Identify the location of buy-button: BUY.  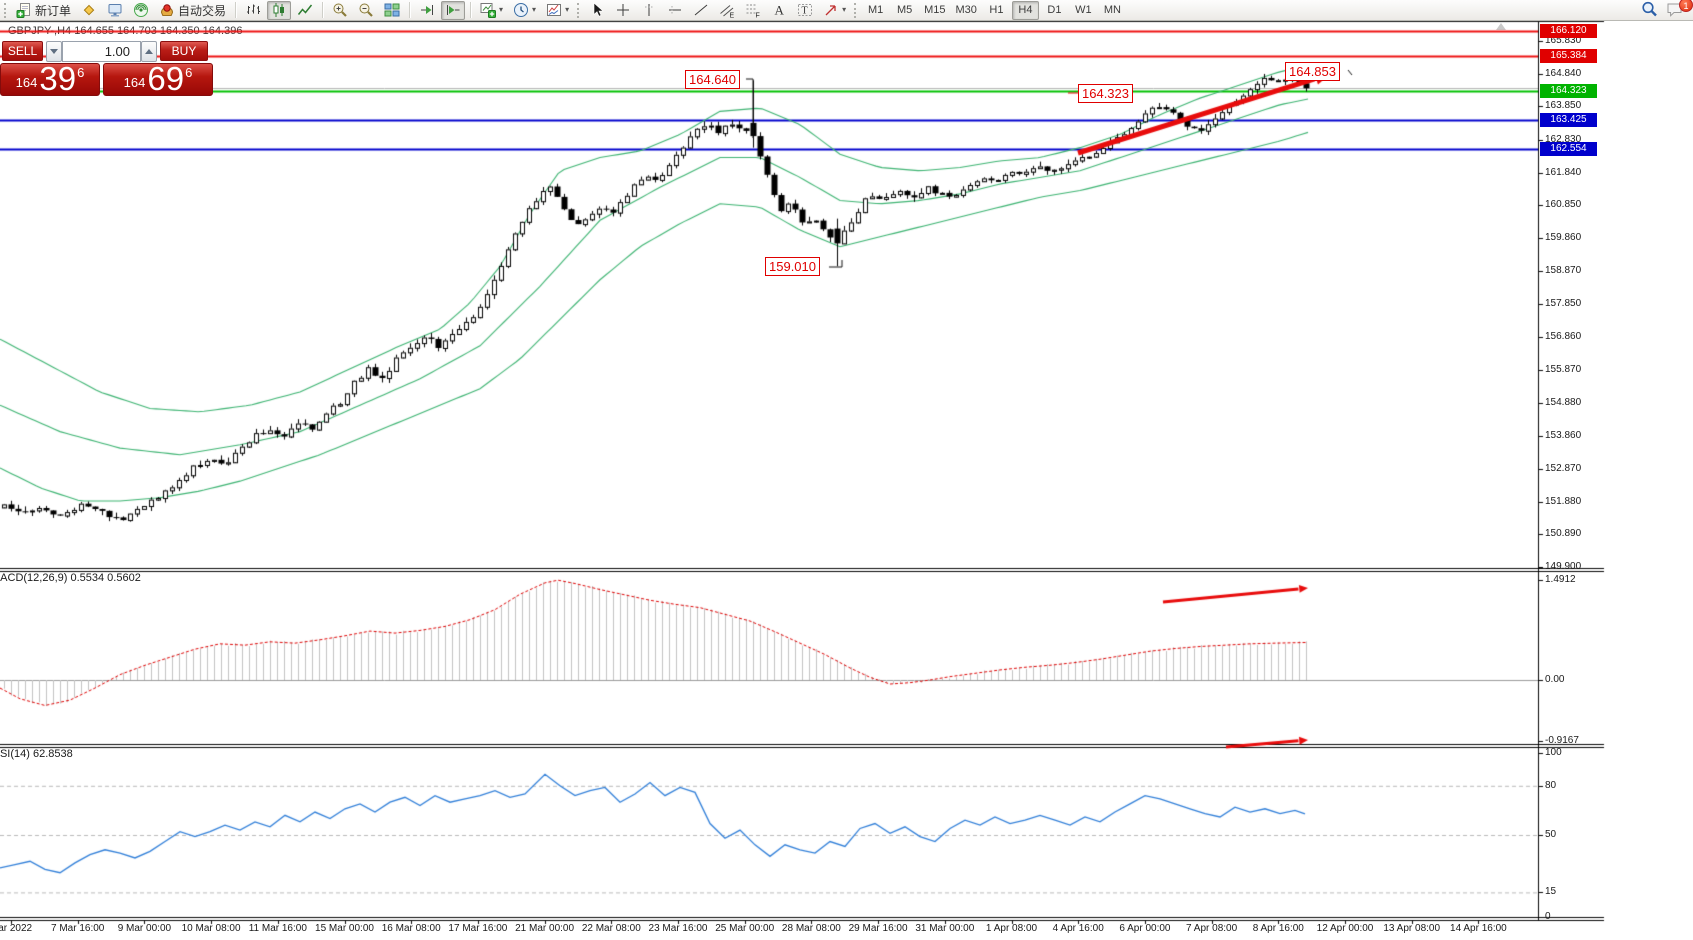
(184, 51).